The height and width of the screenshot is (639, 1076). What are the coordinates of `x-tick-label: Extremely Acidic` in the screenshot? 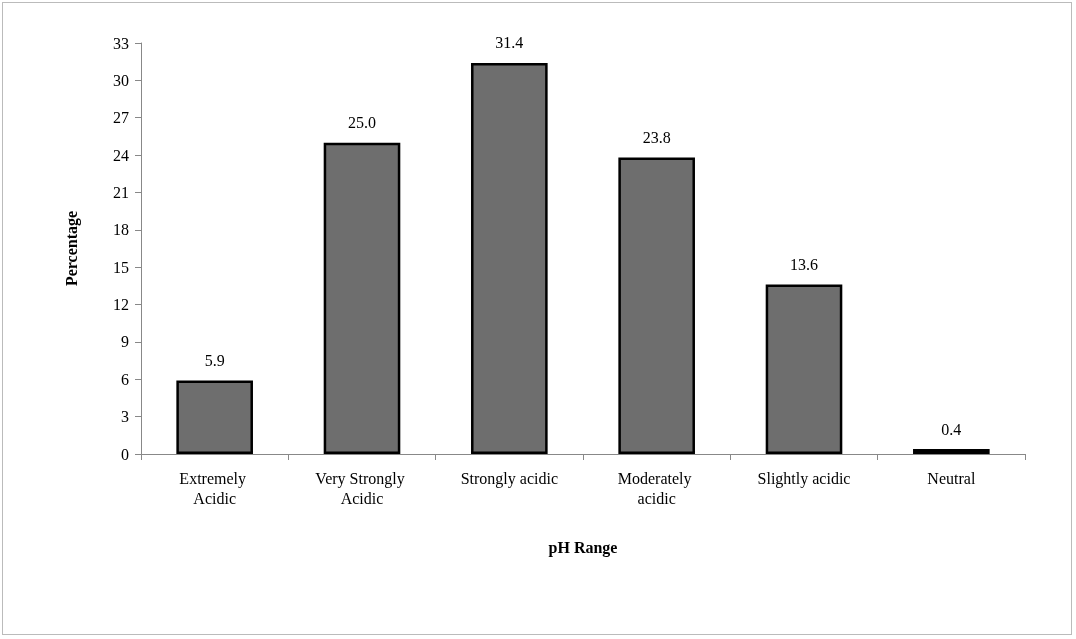 It's located at (214, 488).